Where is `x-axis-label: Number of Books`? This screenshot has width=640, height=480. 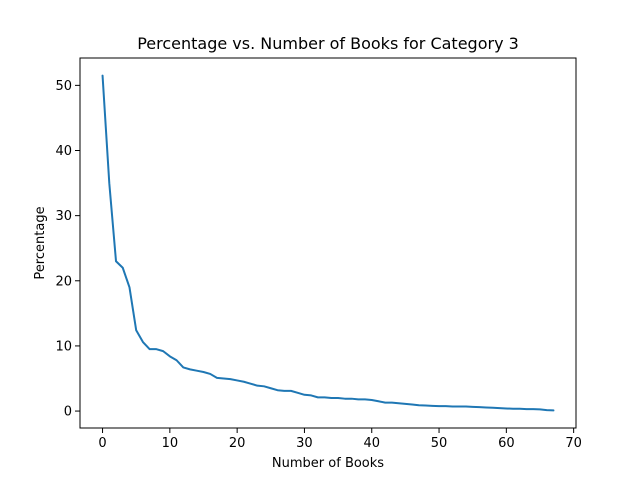 x-axis-label: Number of Books is located at coordinates (328, 463).